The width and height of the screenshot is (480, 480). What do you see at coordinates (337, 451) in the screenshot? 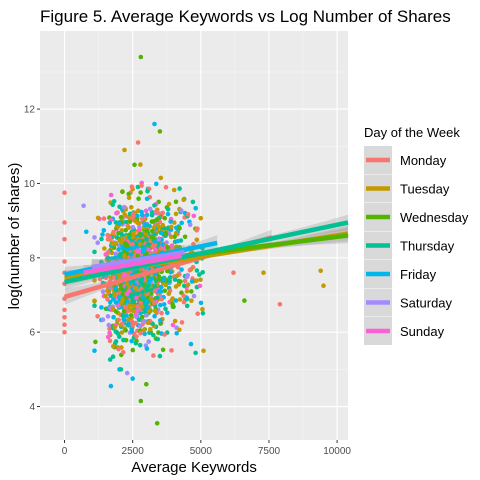
I see `x-tick-label: 10000` at bounding box center [337, 451].